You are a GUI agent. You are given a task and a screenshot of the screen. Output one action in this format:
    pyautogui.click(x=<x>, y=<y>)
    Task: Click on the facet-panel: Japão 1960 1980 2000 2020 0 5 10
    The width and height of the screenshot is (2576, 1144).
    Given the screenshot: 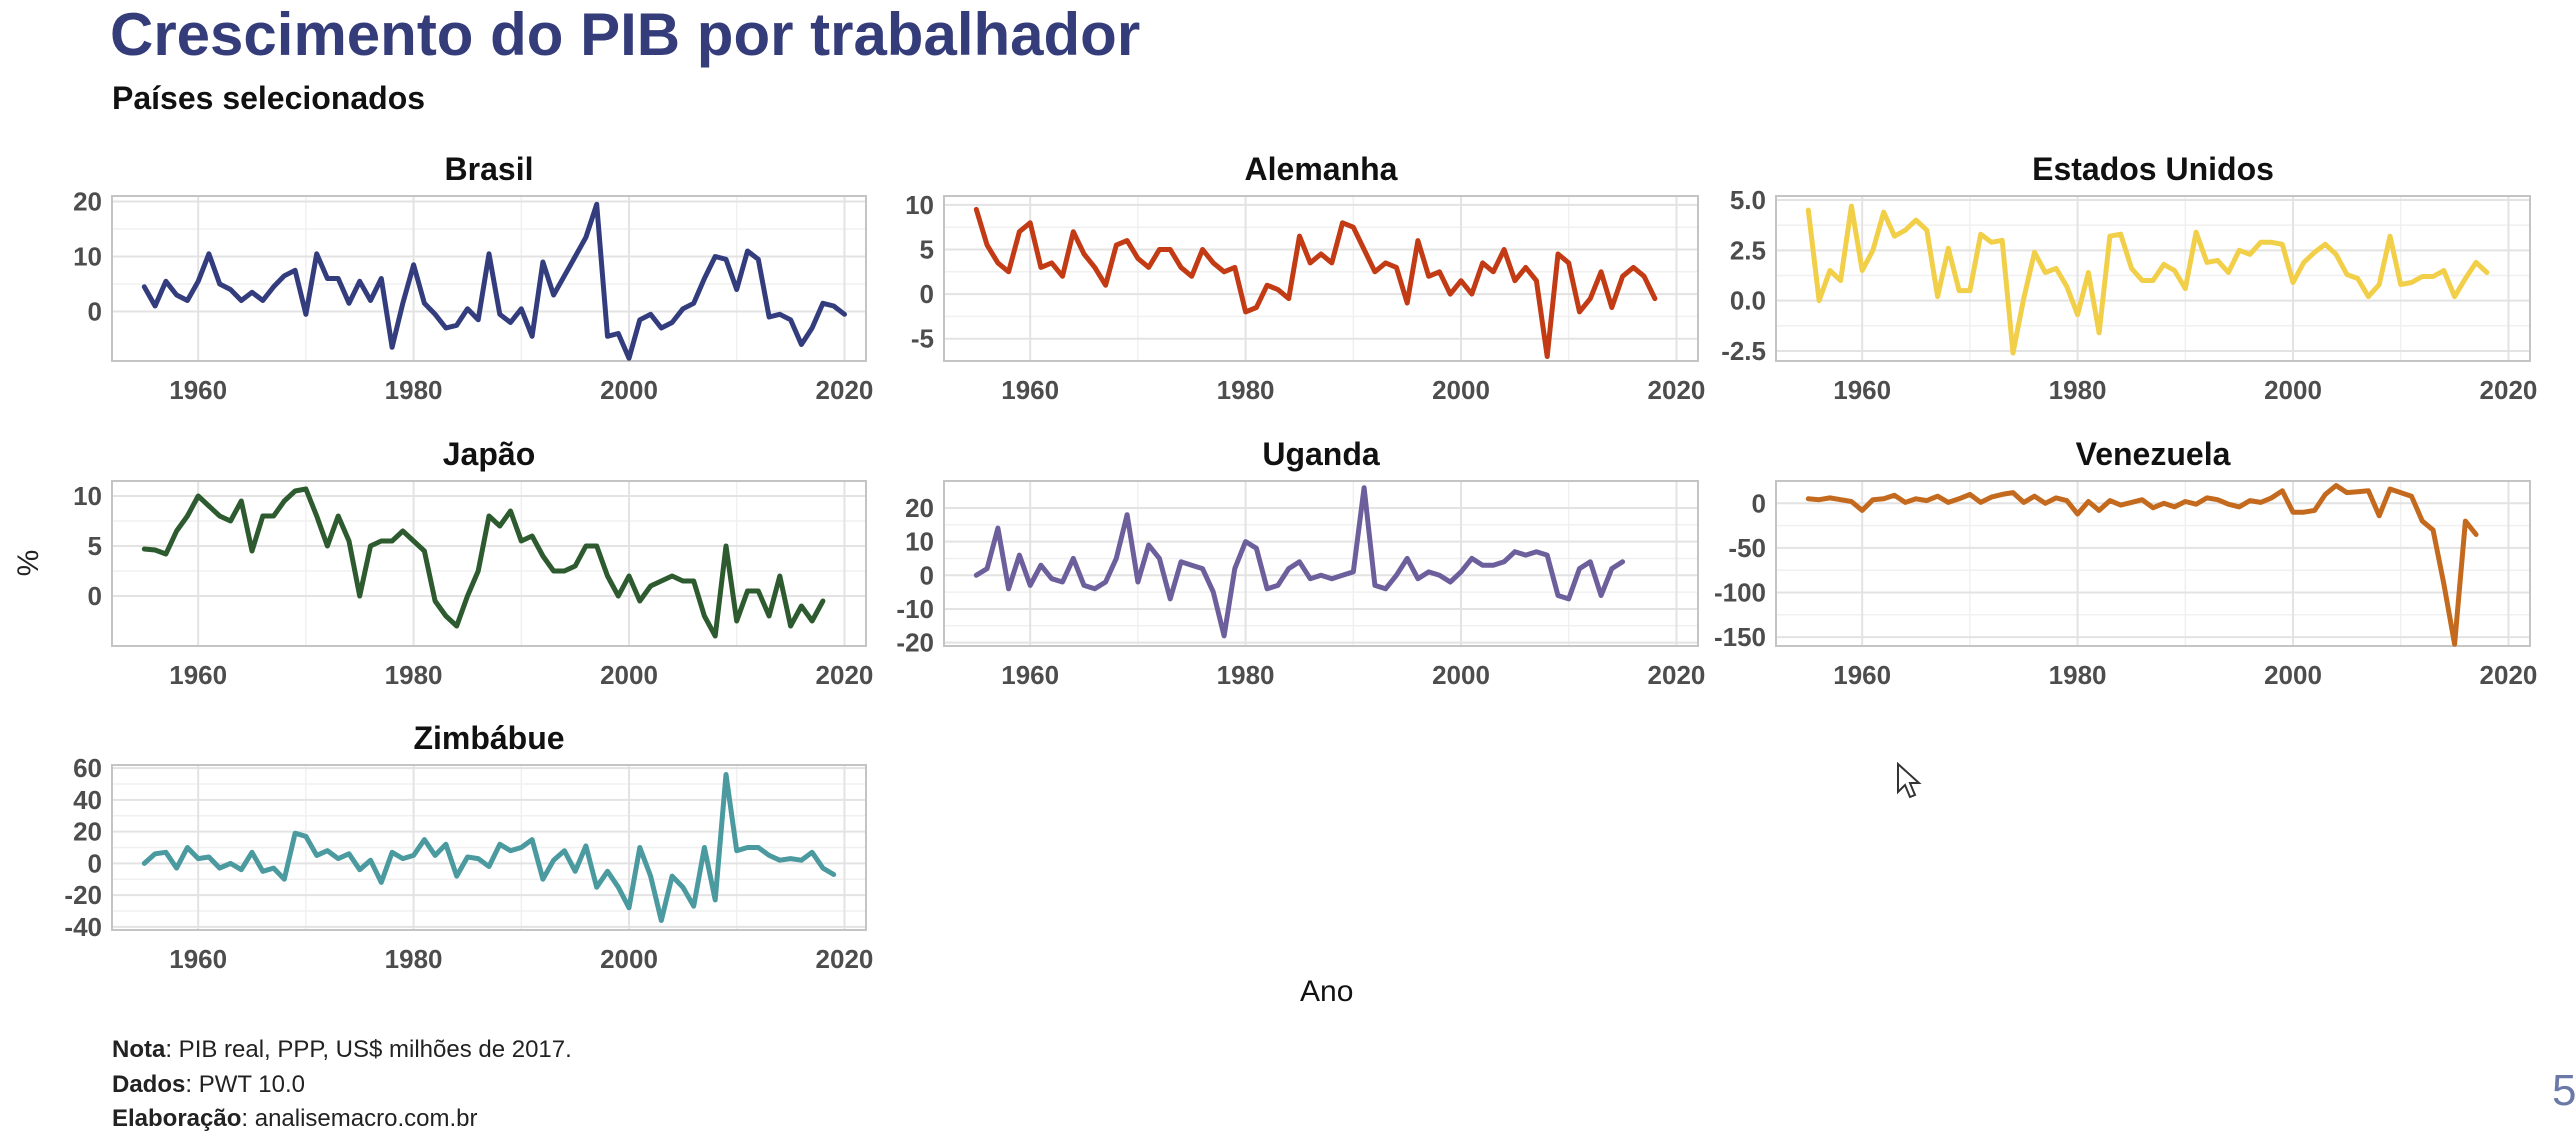 What is the action you would take?
    pyautogui.click(x=473, y=563)
    